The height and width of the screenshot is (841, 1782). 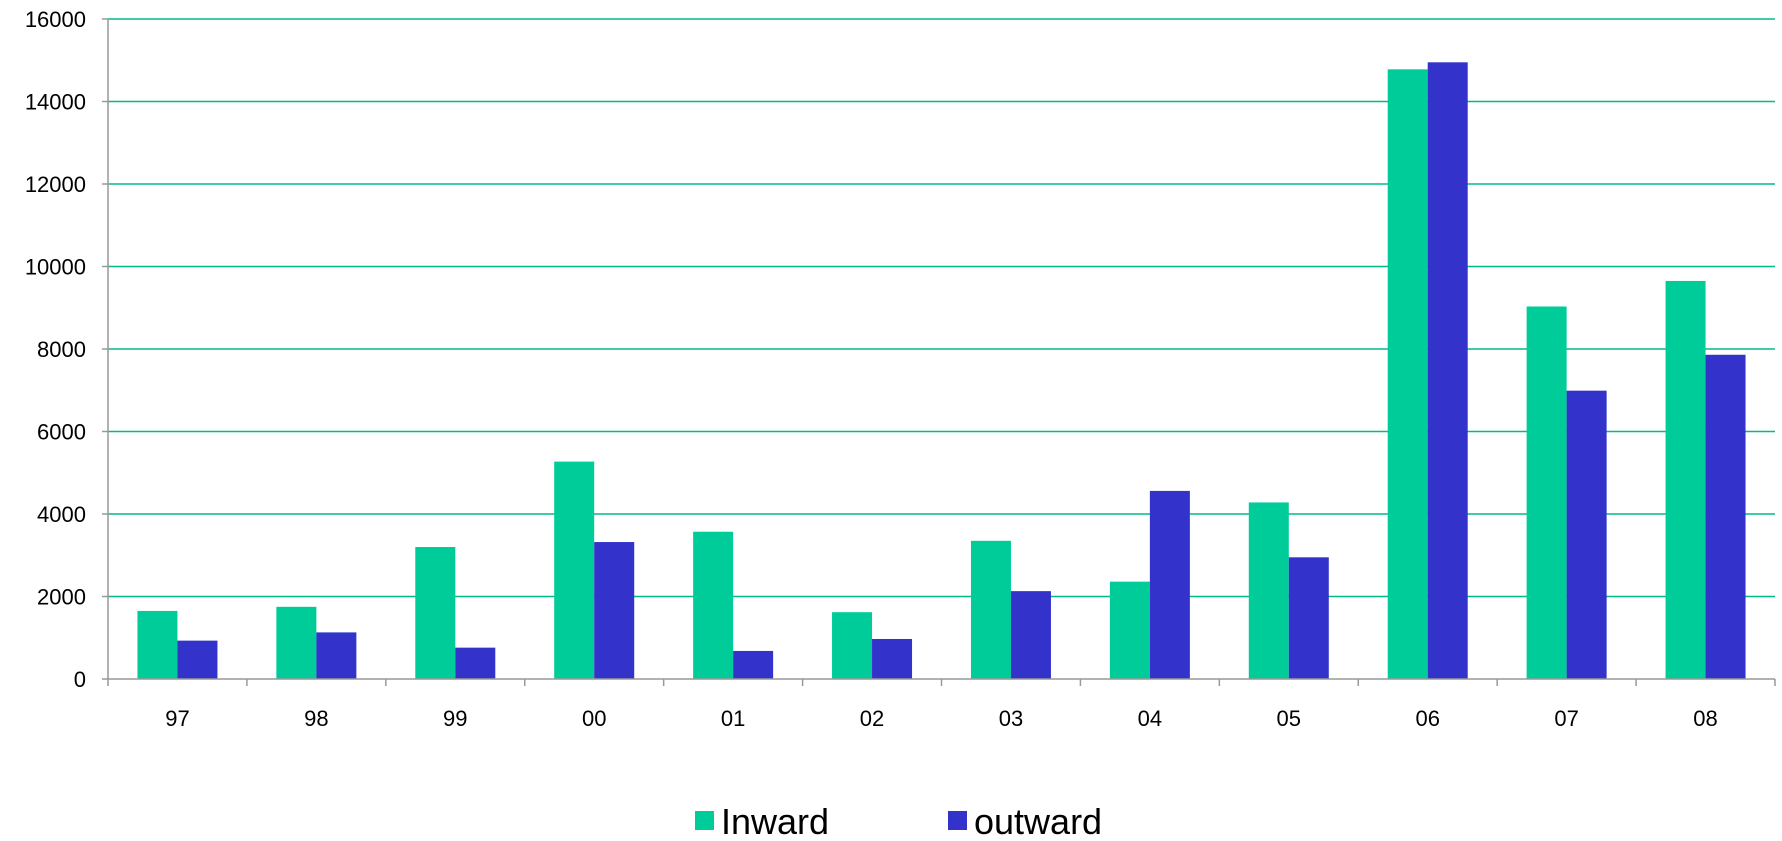 What do you see at coordinates (1427, 718) in the screenshot?
I see `x-tick-label: 06` at bounding box center [1427, 718].